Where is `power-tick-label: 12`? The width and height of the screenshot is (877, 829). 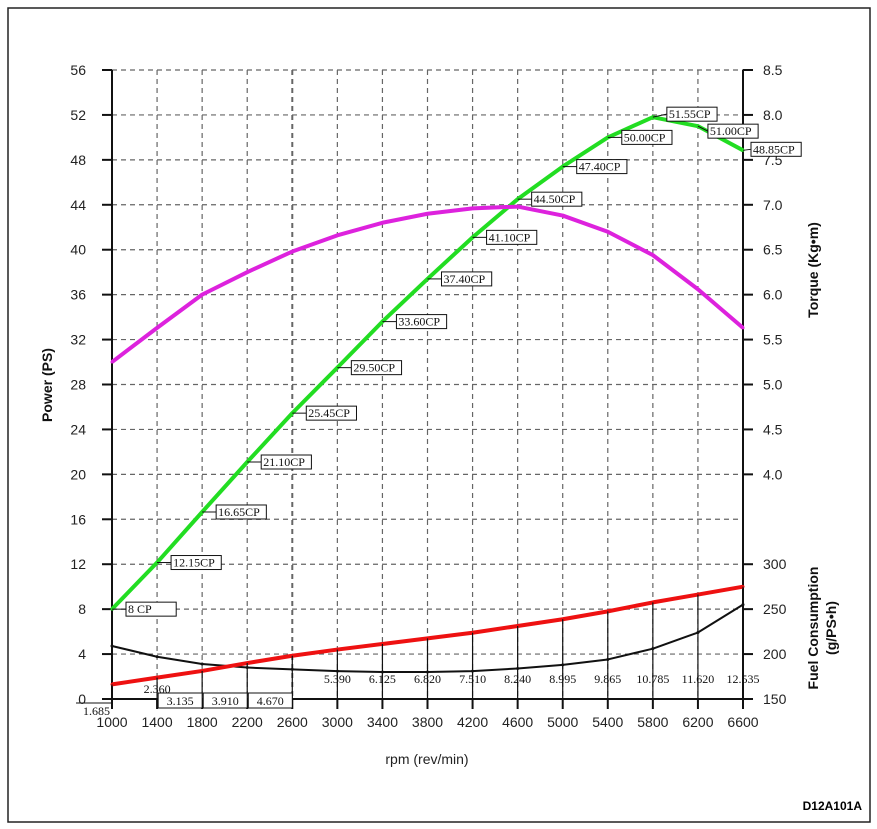 power-tick-label: 12 is located at coordinates (78, 564).